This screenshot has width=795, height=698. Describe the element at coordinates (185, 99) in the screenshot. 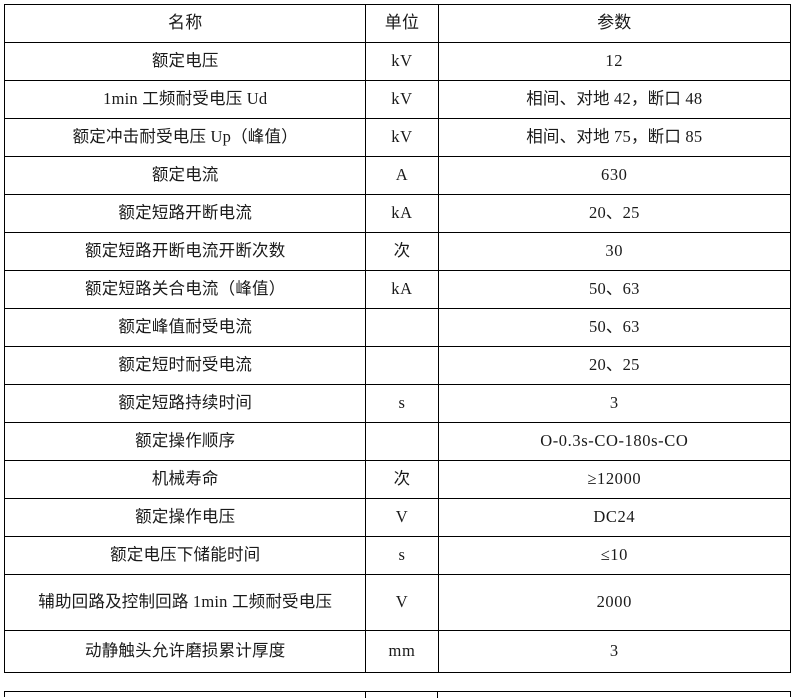

I see `row-name: 1min 工频耐受电压 Ud` at that location.